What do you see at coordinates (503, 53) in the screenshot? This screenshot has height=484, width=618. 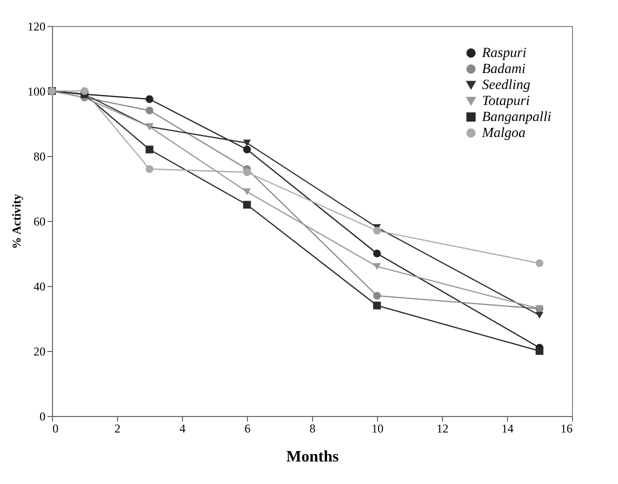 I see `legend-label: Raspuri` at bounding box center [503, 53].